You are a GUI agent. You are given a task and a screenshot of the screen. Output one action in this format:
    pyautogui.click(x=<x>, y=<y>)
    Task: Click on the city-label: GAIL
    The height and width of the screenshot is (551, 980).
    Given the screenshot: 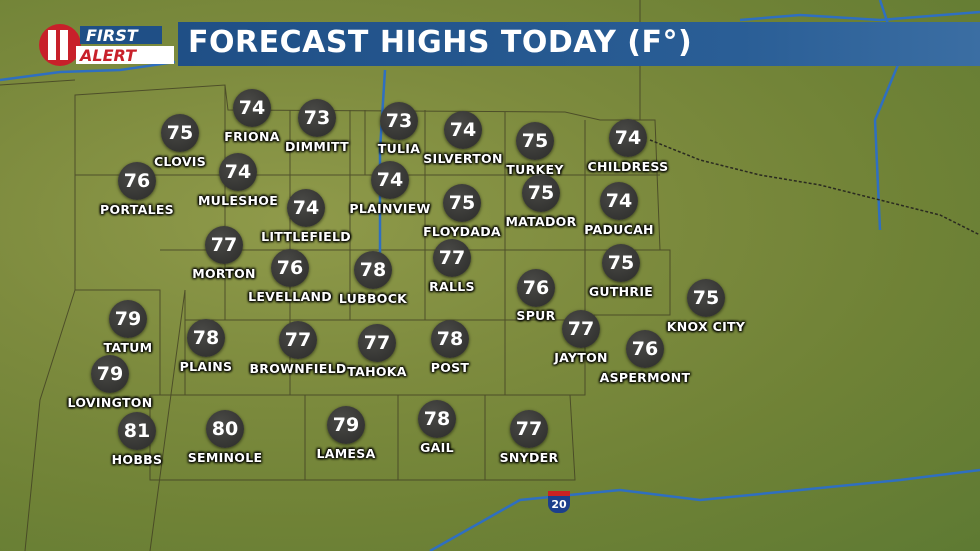 What is the action you would take?
    pyautogui.click(x=437, y=447)
    